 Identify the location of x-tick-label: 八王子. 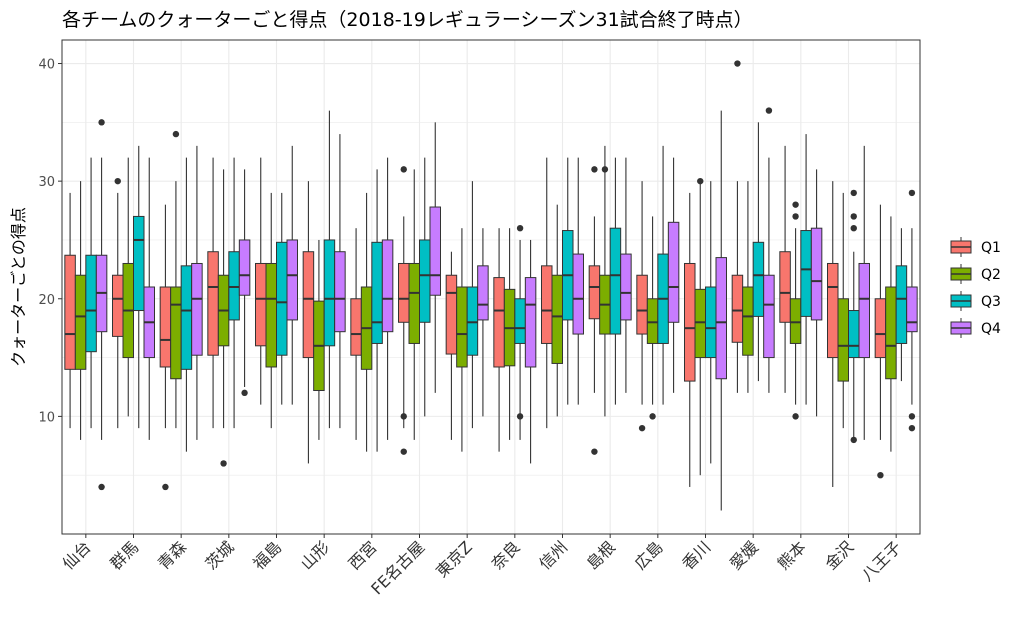
(881, 560).